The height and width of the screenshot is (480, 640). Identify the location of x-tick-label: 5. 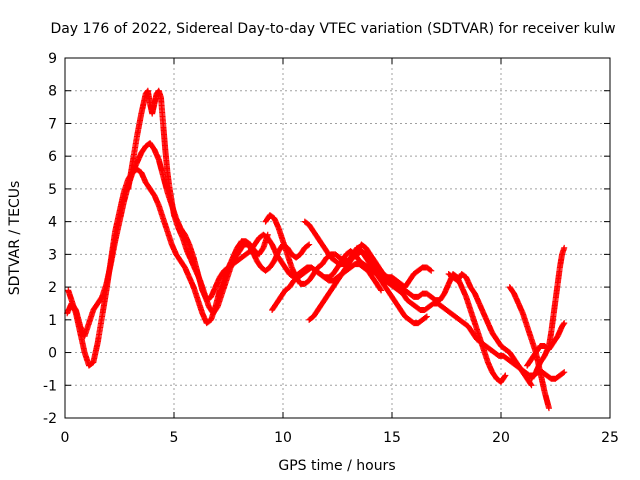
(174, 438).